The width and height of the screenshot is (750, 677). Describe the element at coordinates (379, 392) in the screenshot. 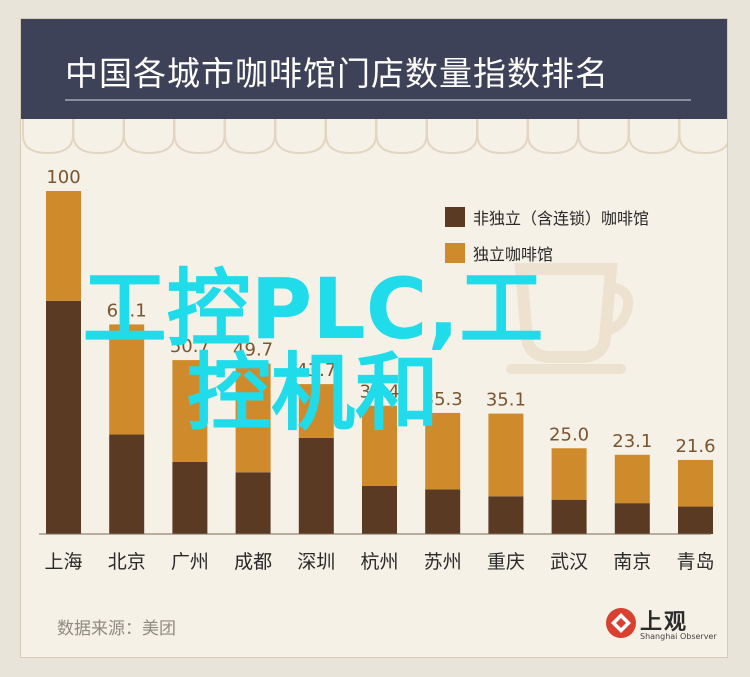

I see `value-label-5: 37.4` at that location.